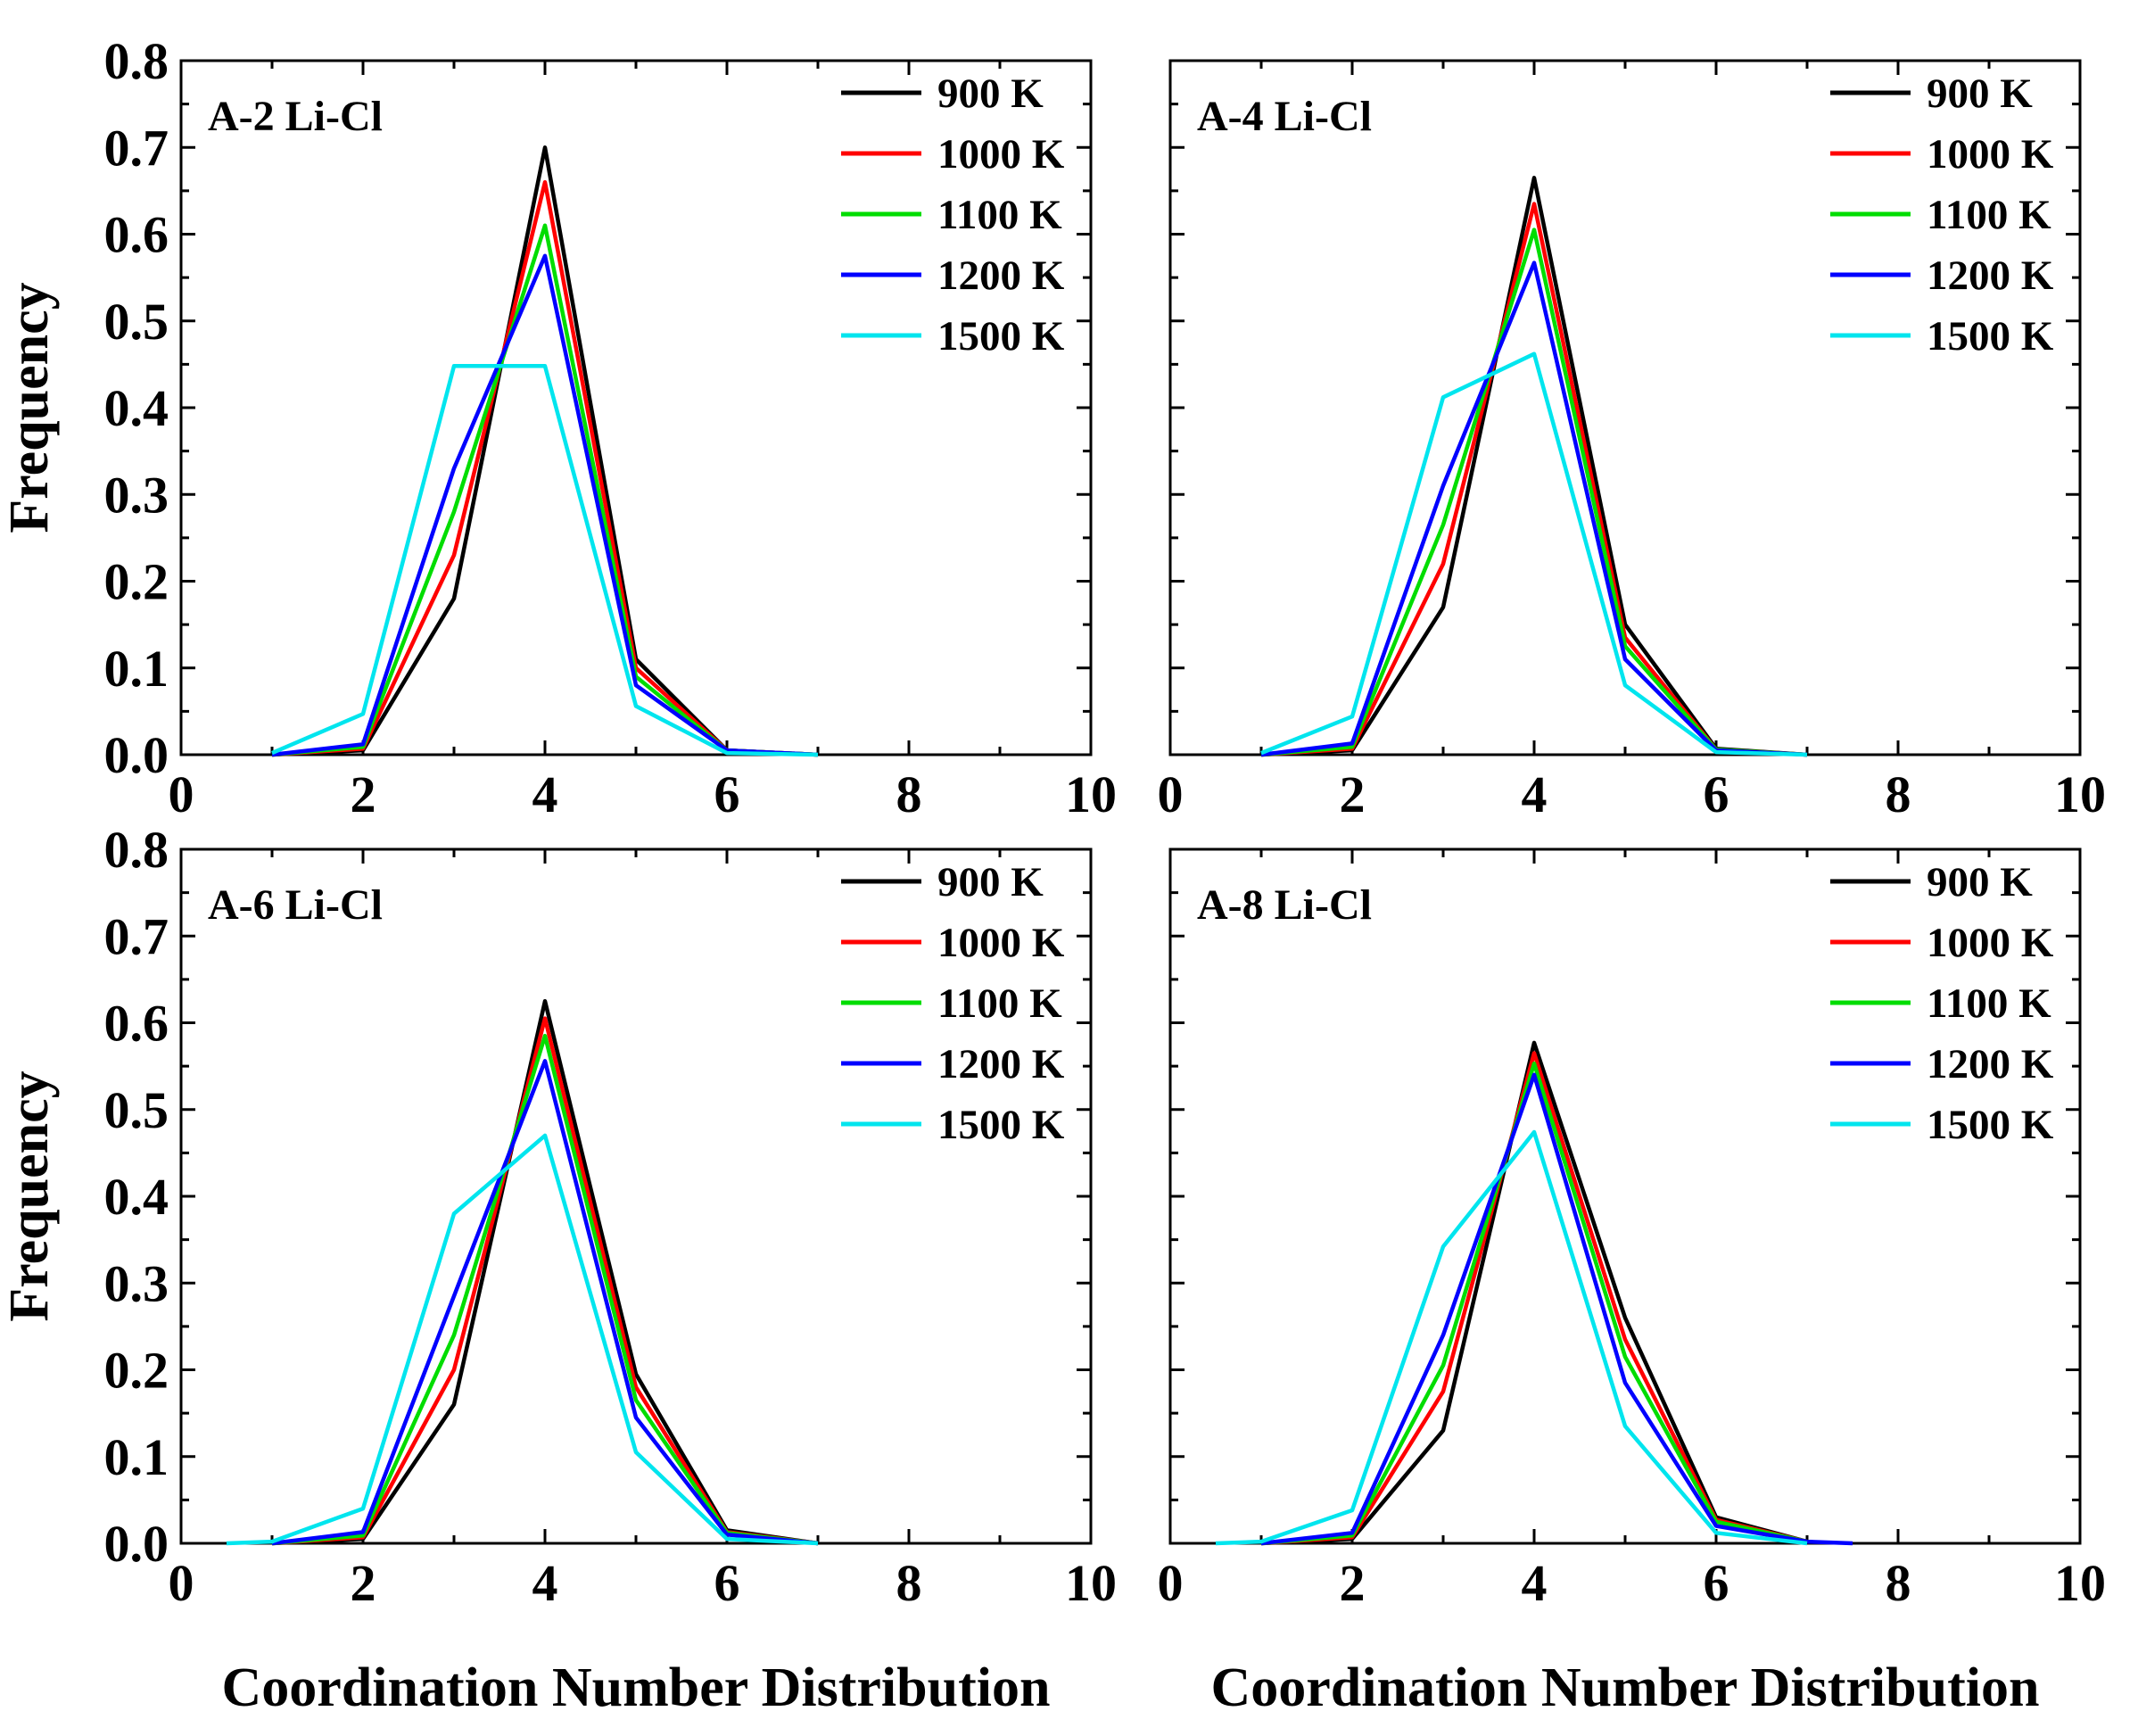 Image resolution: width=2138 pixels, height=1736 pixels. I want to click on panel-label: A-6 Li-Cl, so click(295, 905).